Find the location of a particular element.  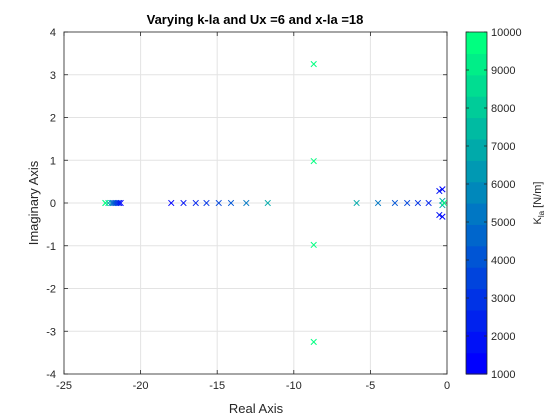

y-axis-label: Imaginary Axis is located at coordinates (33, 202).